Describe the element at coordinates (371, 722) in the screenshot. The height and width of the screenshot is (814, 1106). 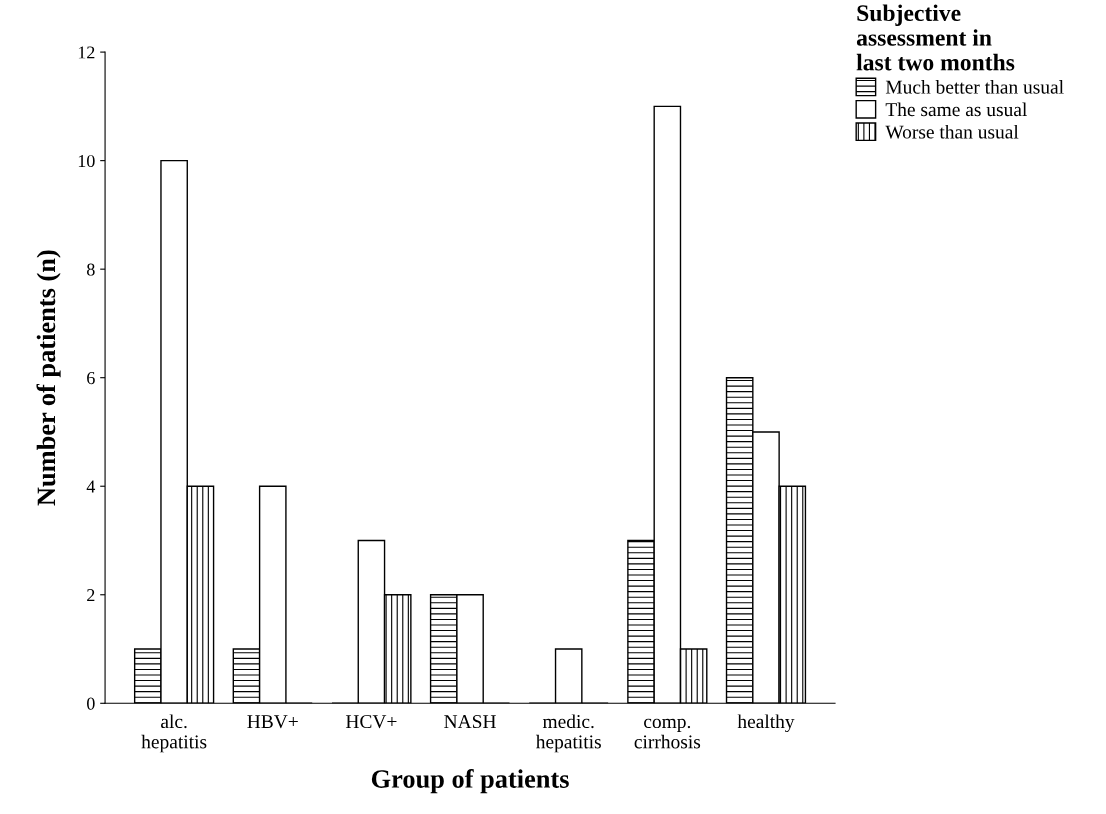
I see `x-tick-label: HCV+` at that location.